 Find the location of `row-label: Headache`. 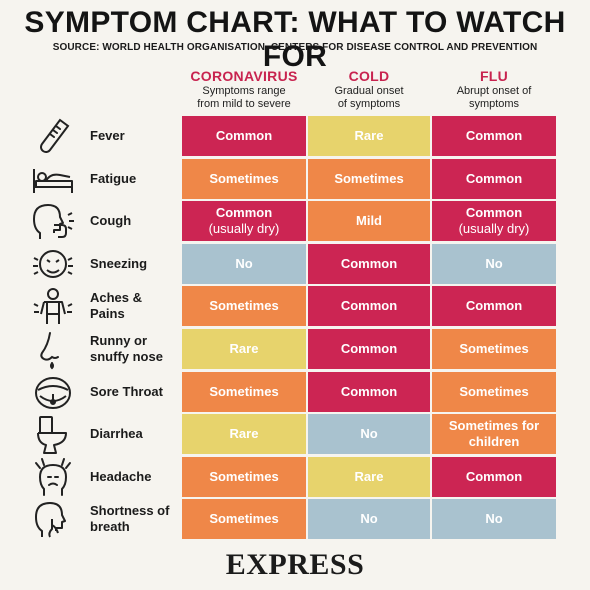

row-label: Headache is located at coordinates (121, 476).